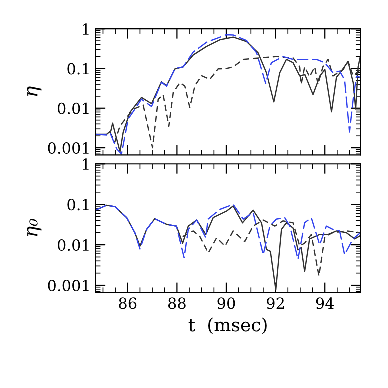 The image size is (388, 388). What do you see at coordinates (275, 304) in the screenshot?
I see `x-tick-label: 92` at bounding box center [275, 304].